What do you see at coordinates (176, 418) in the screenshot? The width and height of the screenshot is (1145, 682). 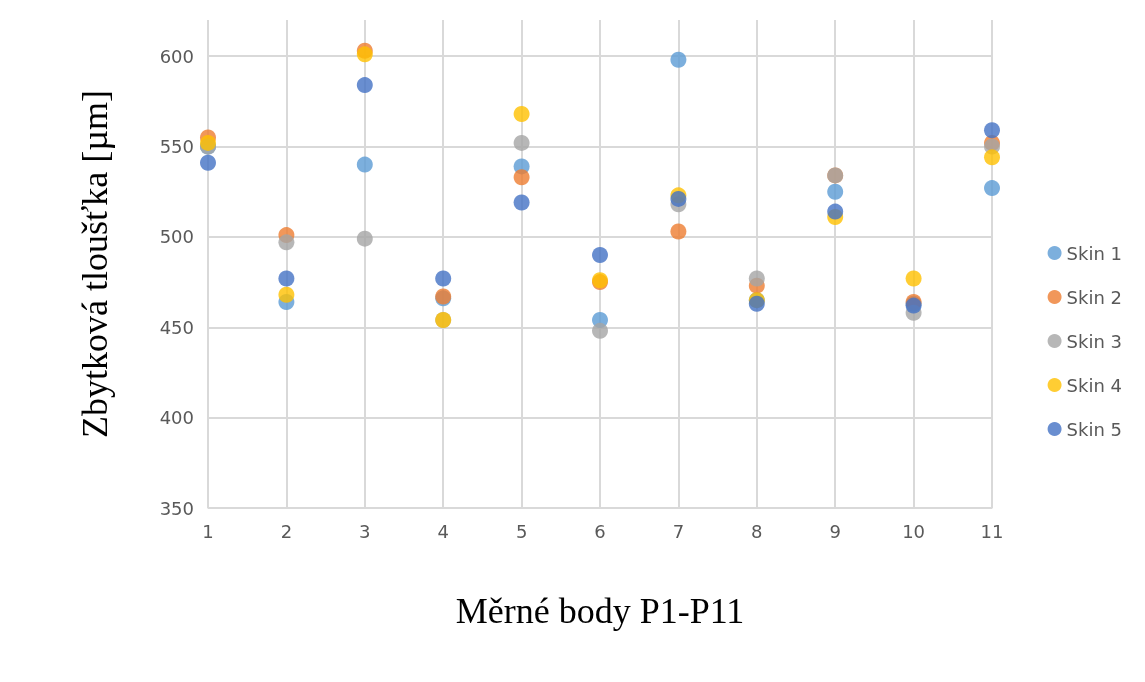 I see `y-tick-label: 400` at bounding box center [176, 418].